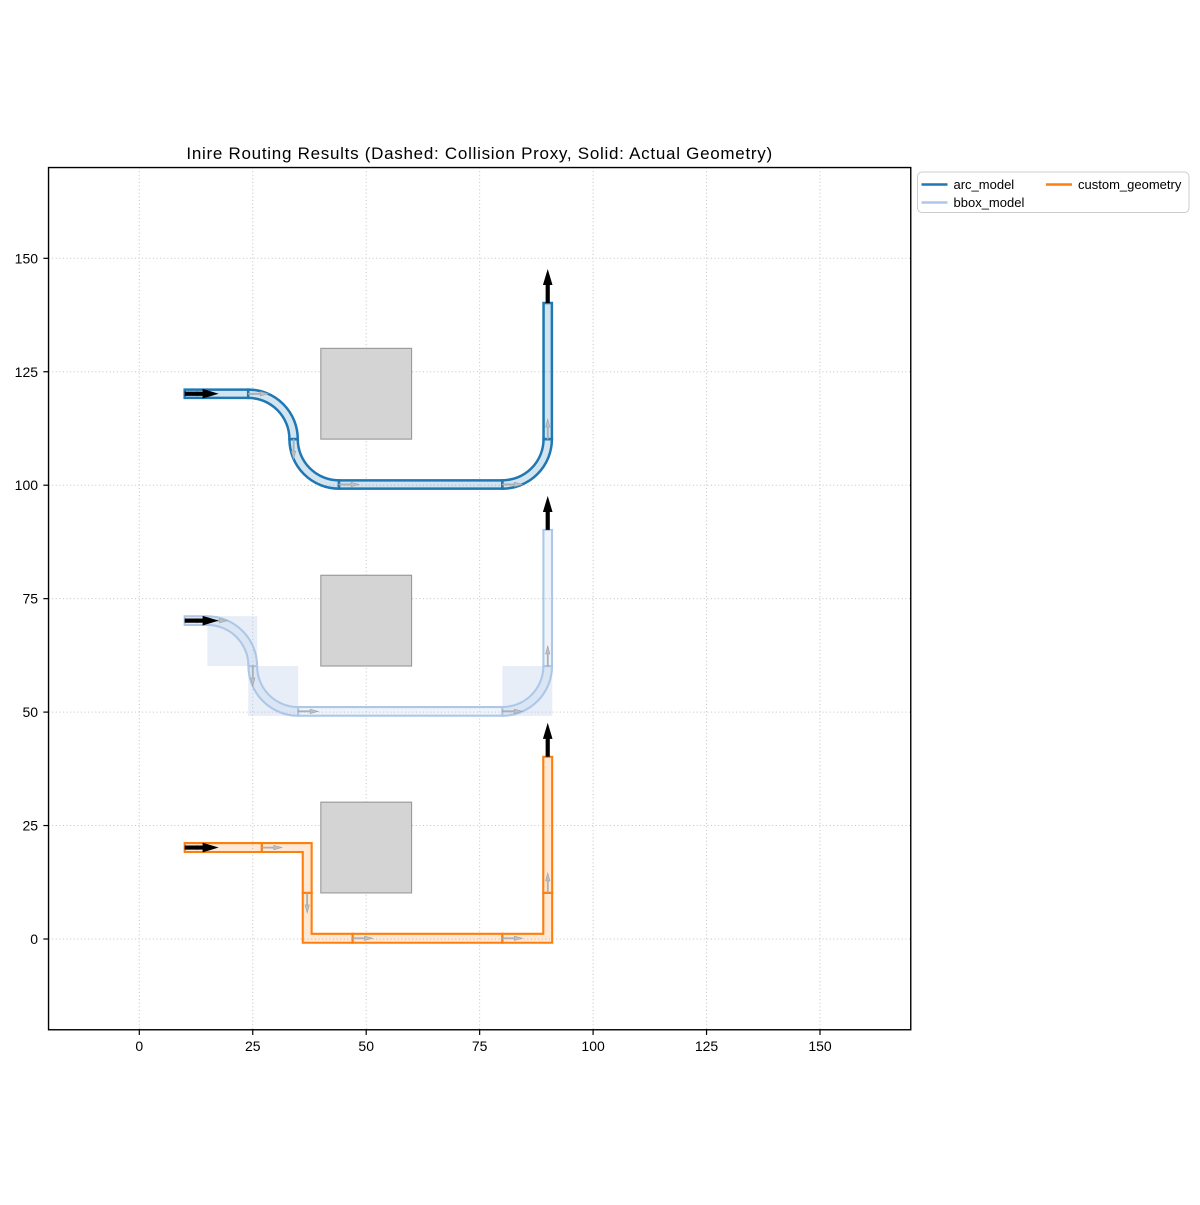  Describe the element at coordinates (1130, 184) in the screenshot. I see `svg-text: custom_geometry` at that location.